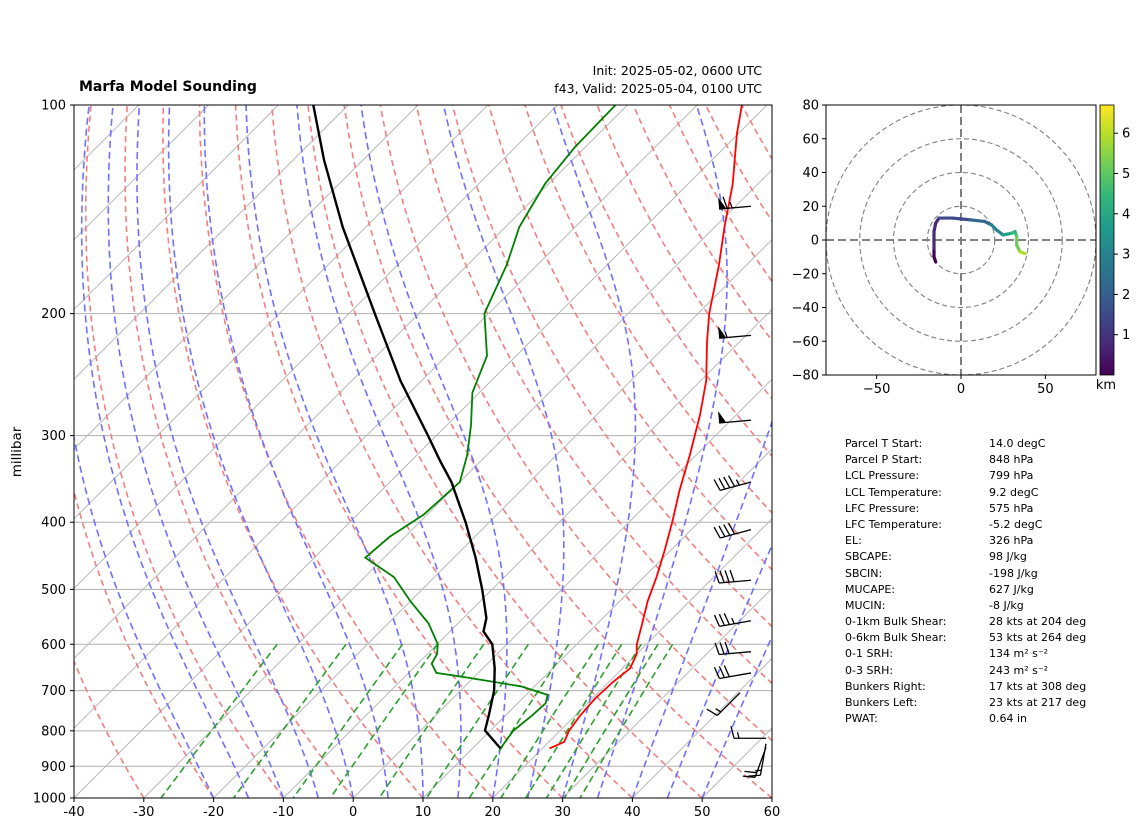 This screenshot has width=1142, height=832. I want to click on hodograph-plot-area, so click(961, 240).